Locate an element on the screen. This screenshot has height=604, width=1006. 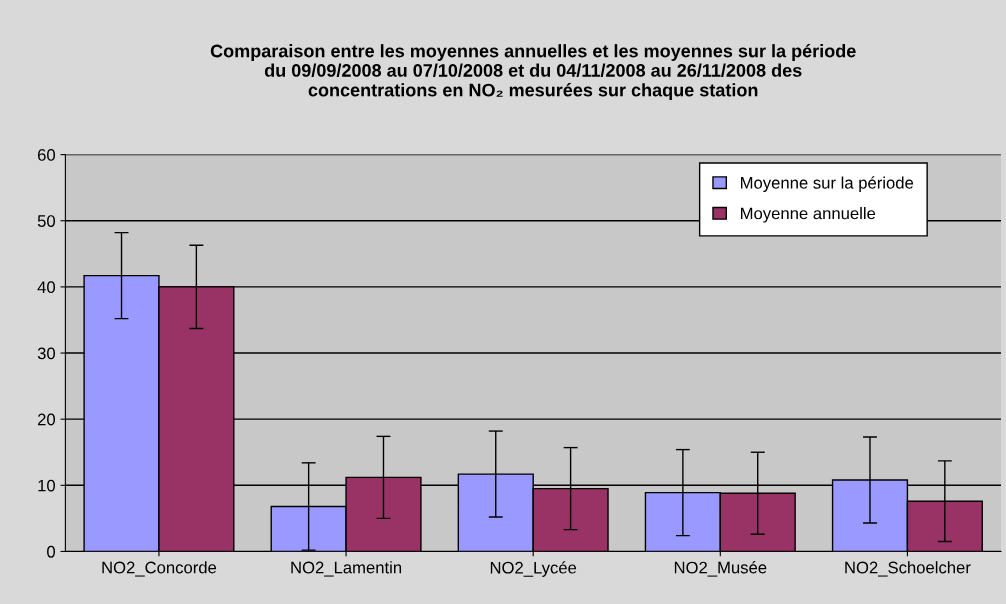
x-tick-label: NO2_Lycée is located at coordinates (533, 569).